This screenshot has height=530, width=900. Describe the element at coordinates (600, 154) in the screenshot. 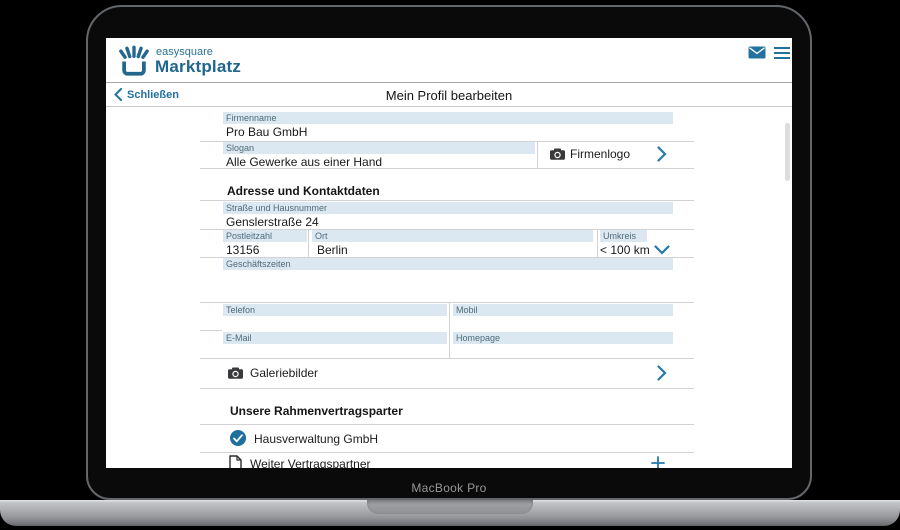

I see `firmenlogo-button-label: Firmenlogo` at that location.